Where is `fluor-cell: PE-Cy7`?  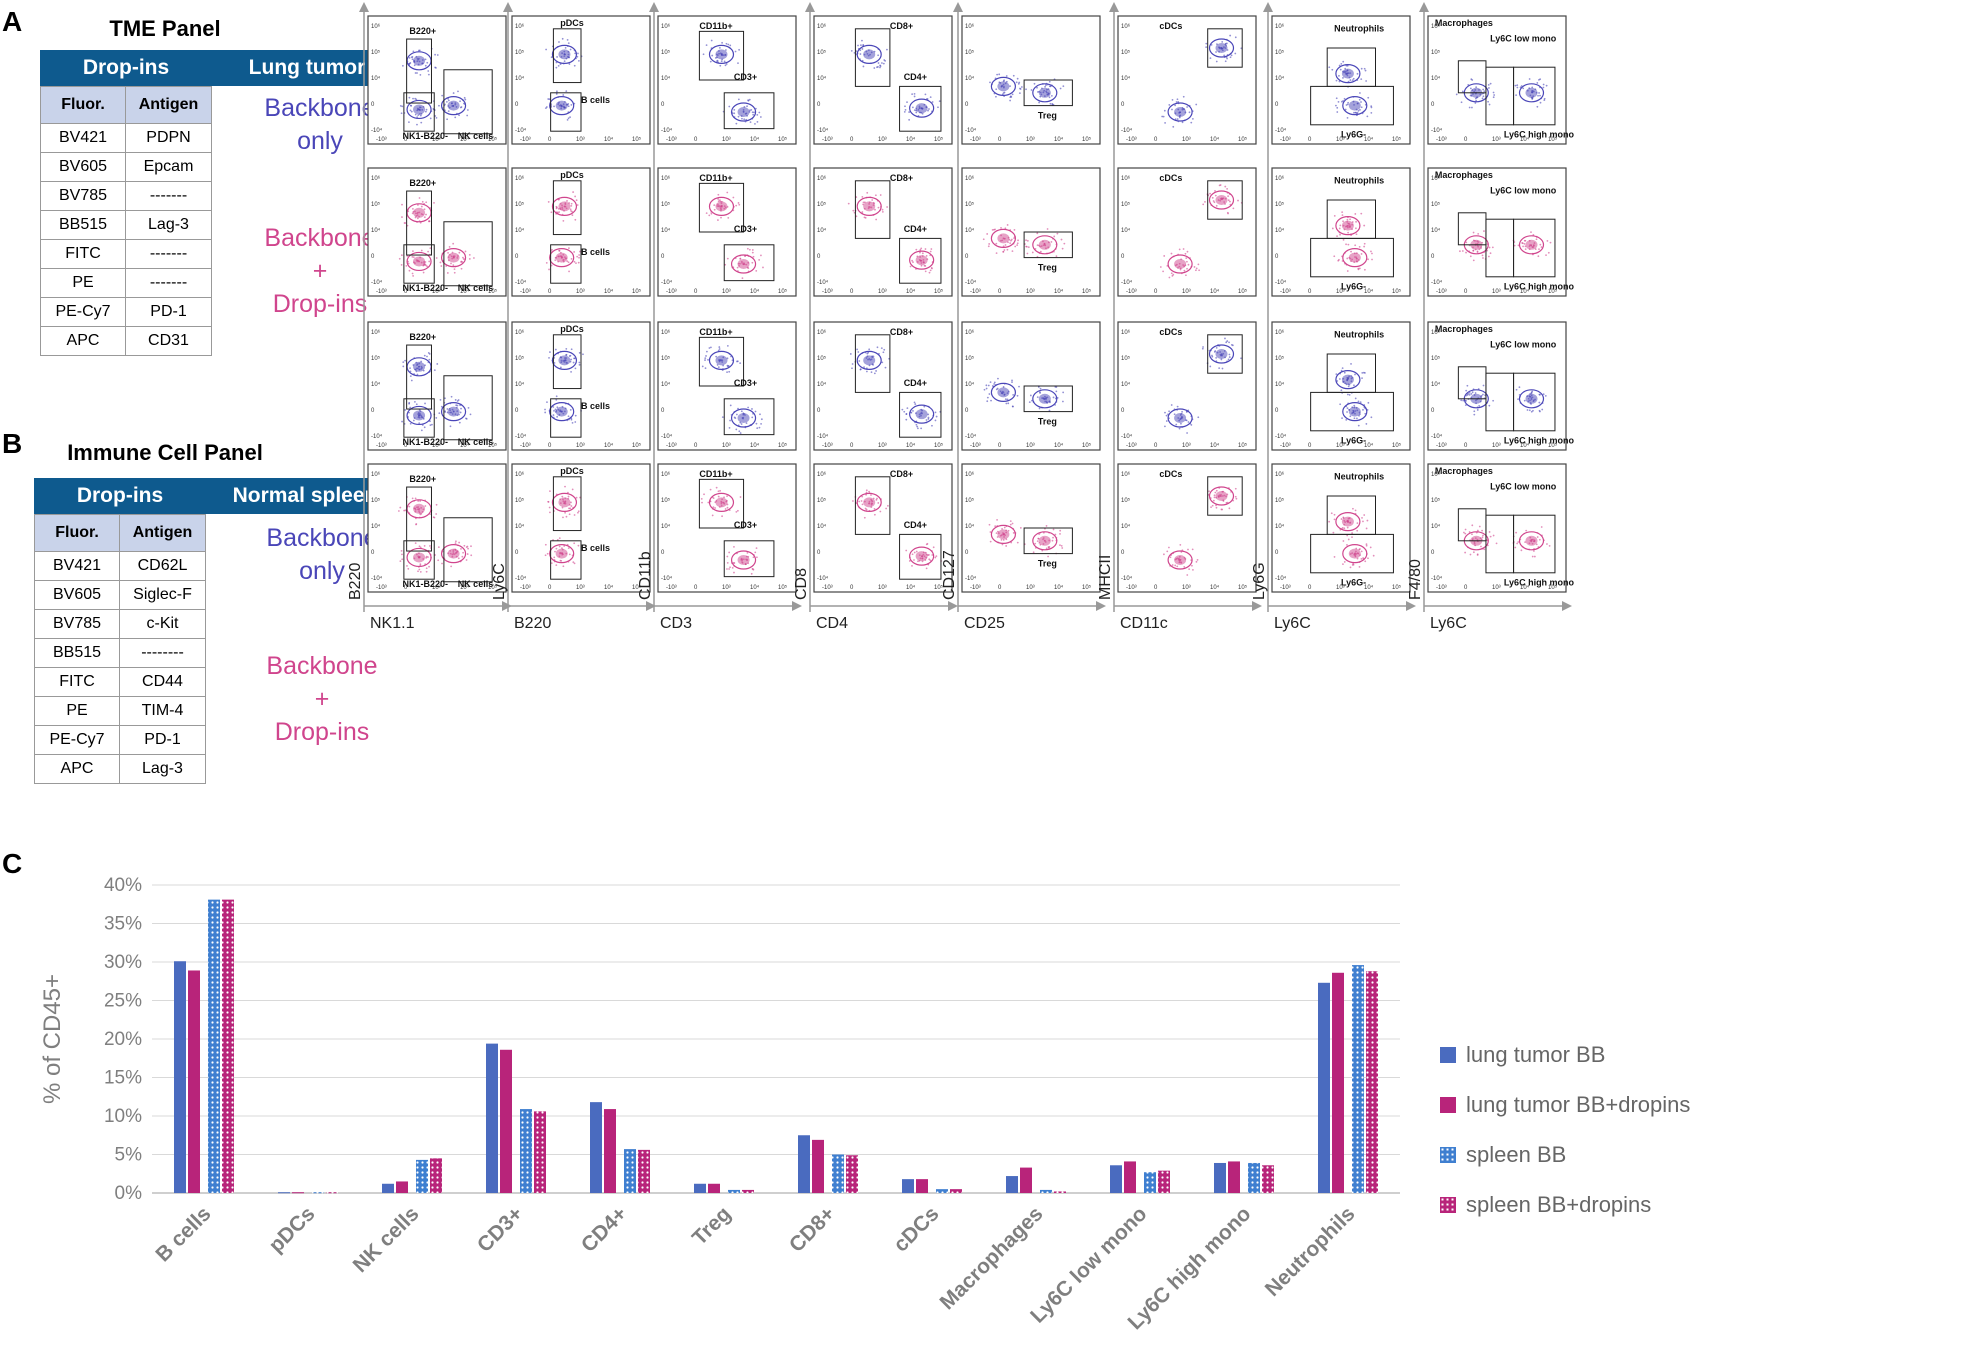
fluor-cell: PE-Cy7 is located at coordinates (77, 740).